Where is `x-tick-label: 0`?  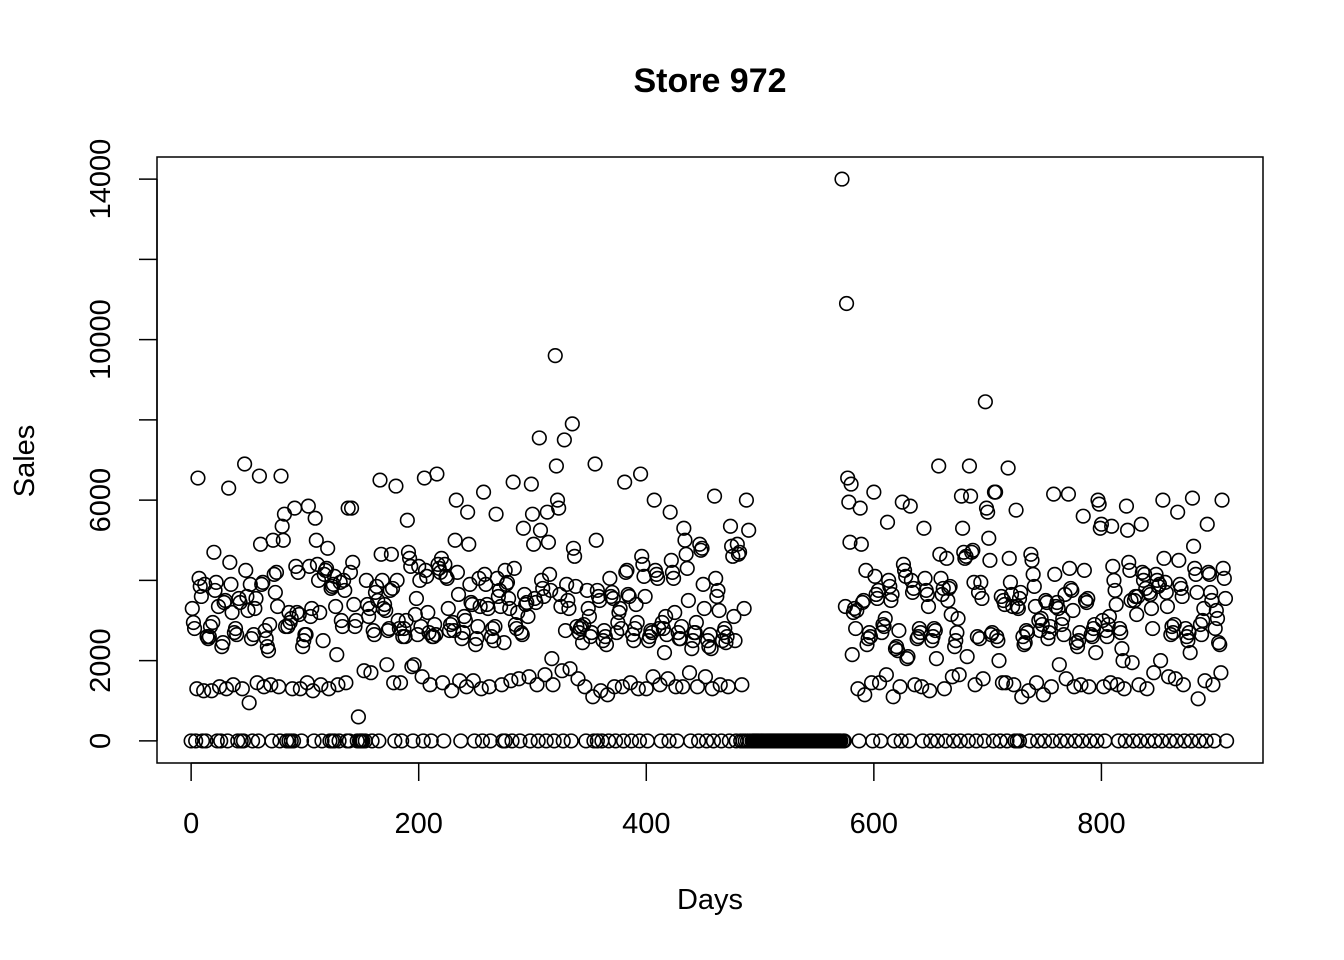
x-tick-label: 0 is located at coordinates (191, 824).